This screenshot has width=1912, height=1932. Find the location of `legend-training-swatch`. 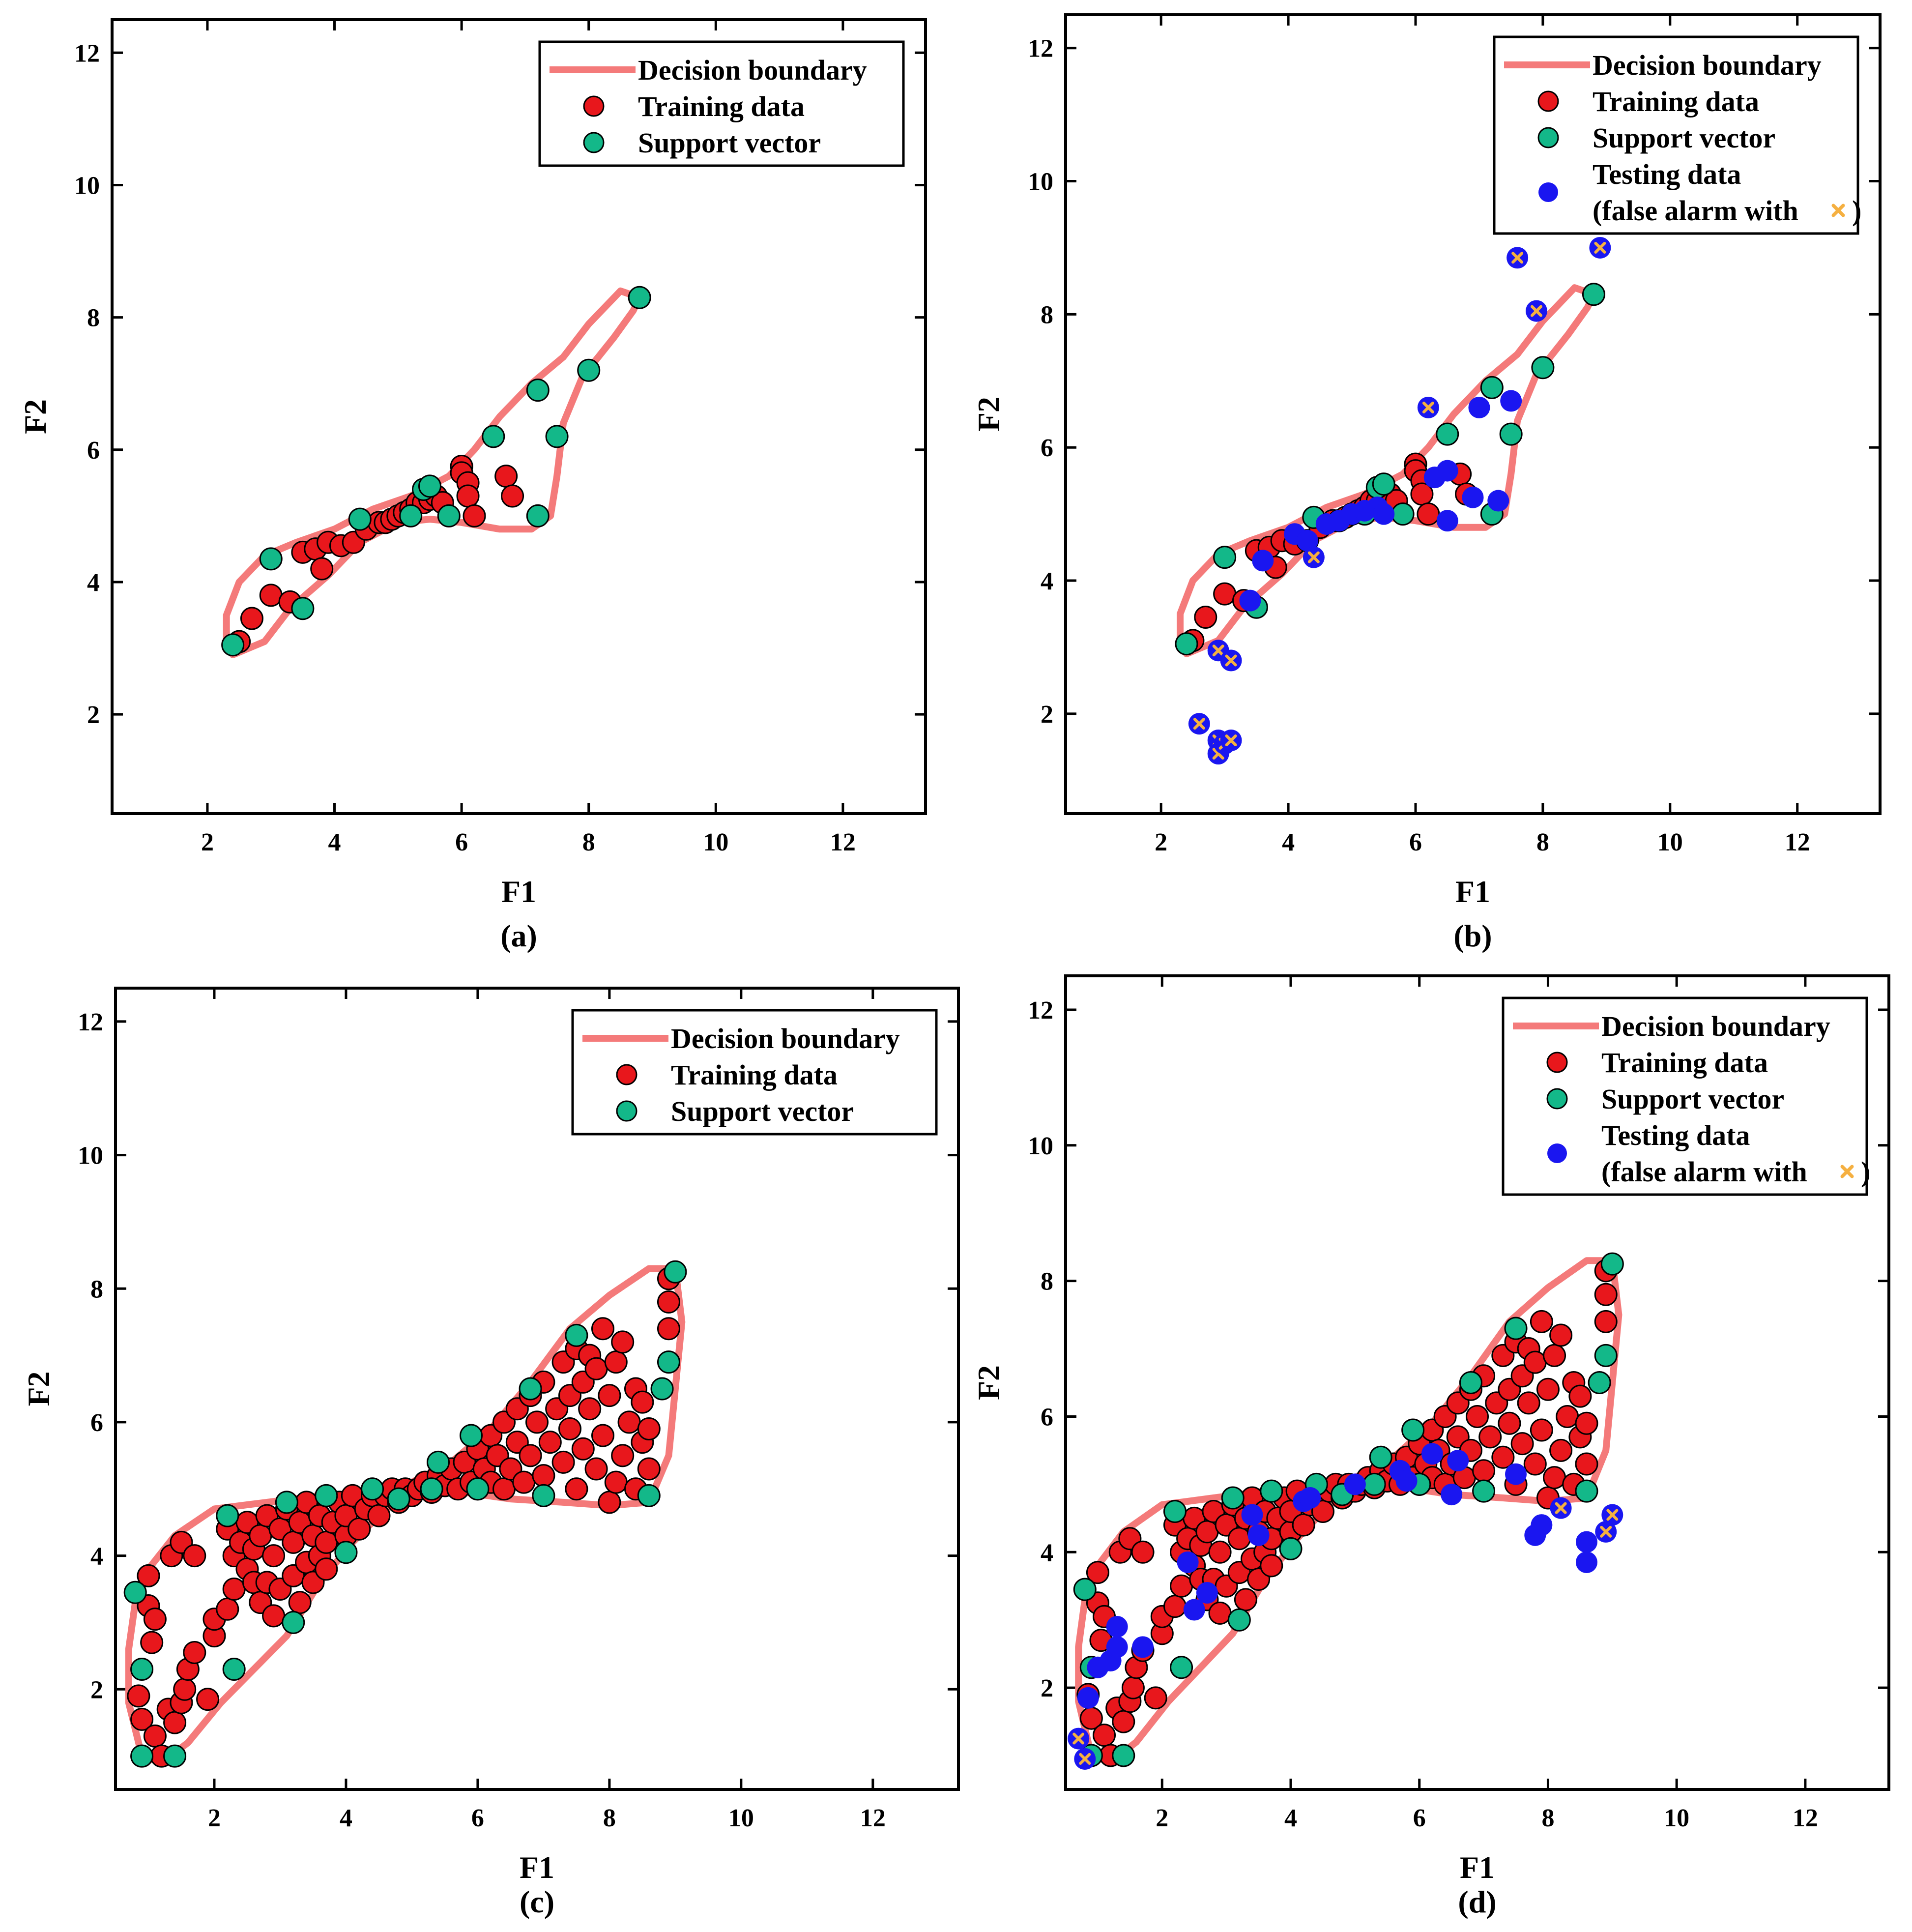

legend-training-swatch is located at coordinates (594, 106).